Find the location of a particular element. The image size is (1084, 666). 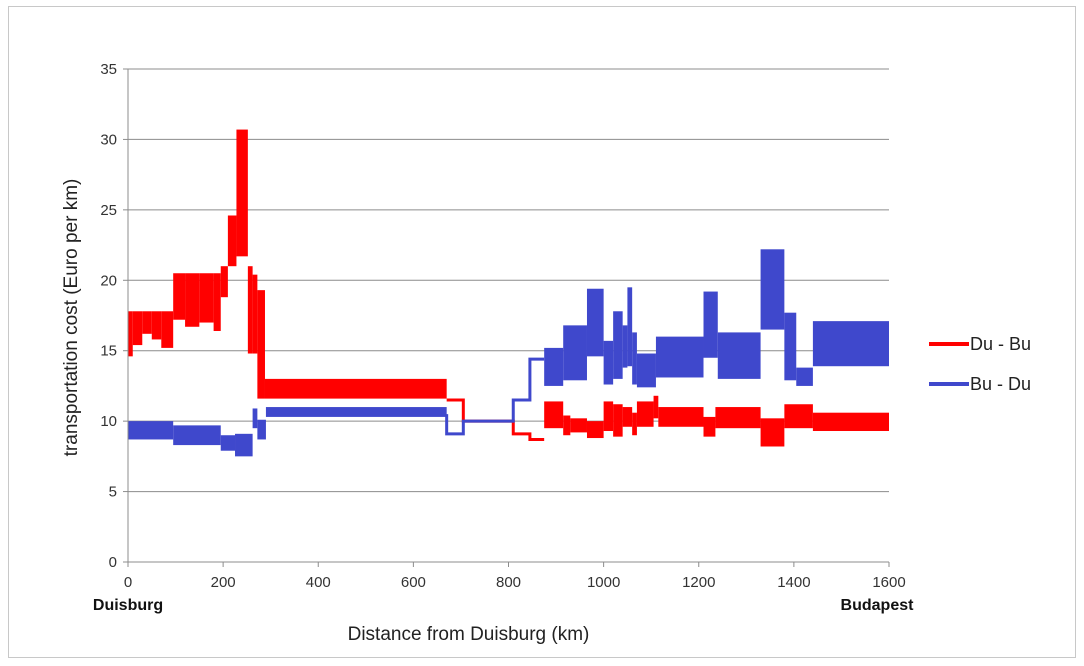

x-tick-label-0: 0 is located at coordinates (128, 582).